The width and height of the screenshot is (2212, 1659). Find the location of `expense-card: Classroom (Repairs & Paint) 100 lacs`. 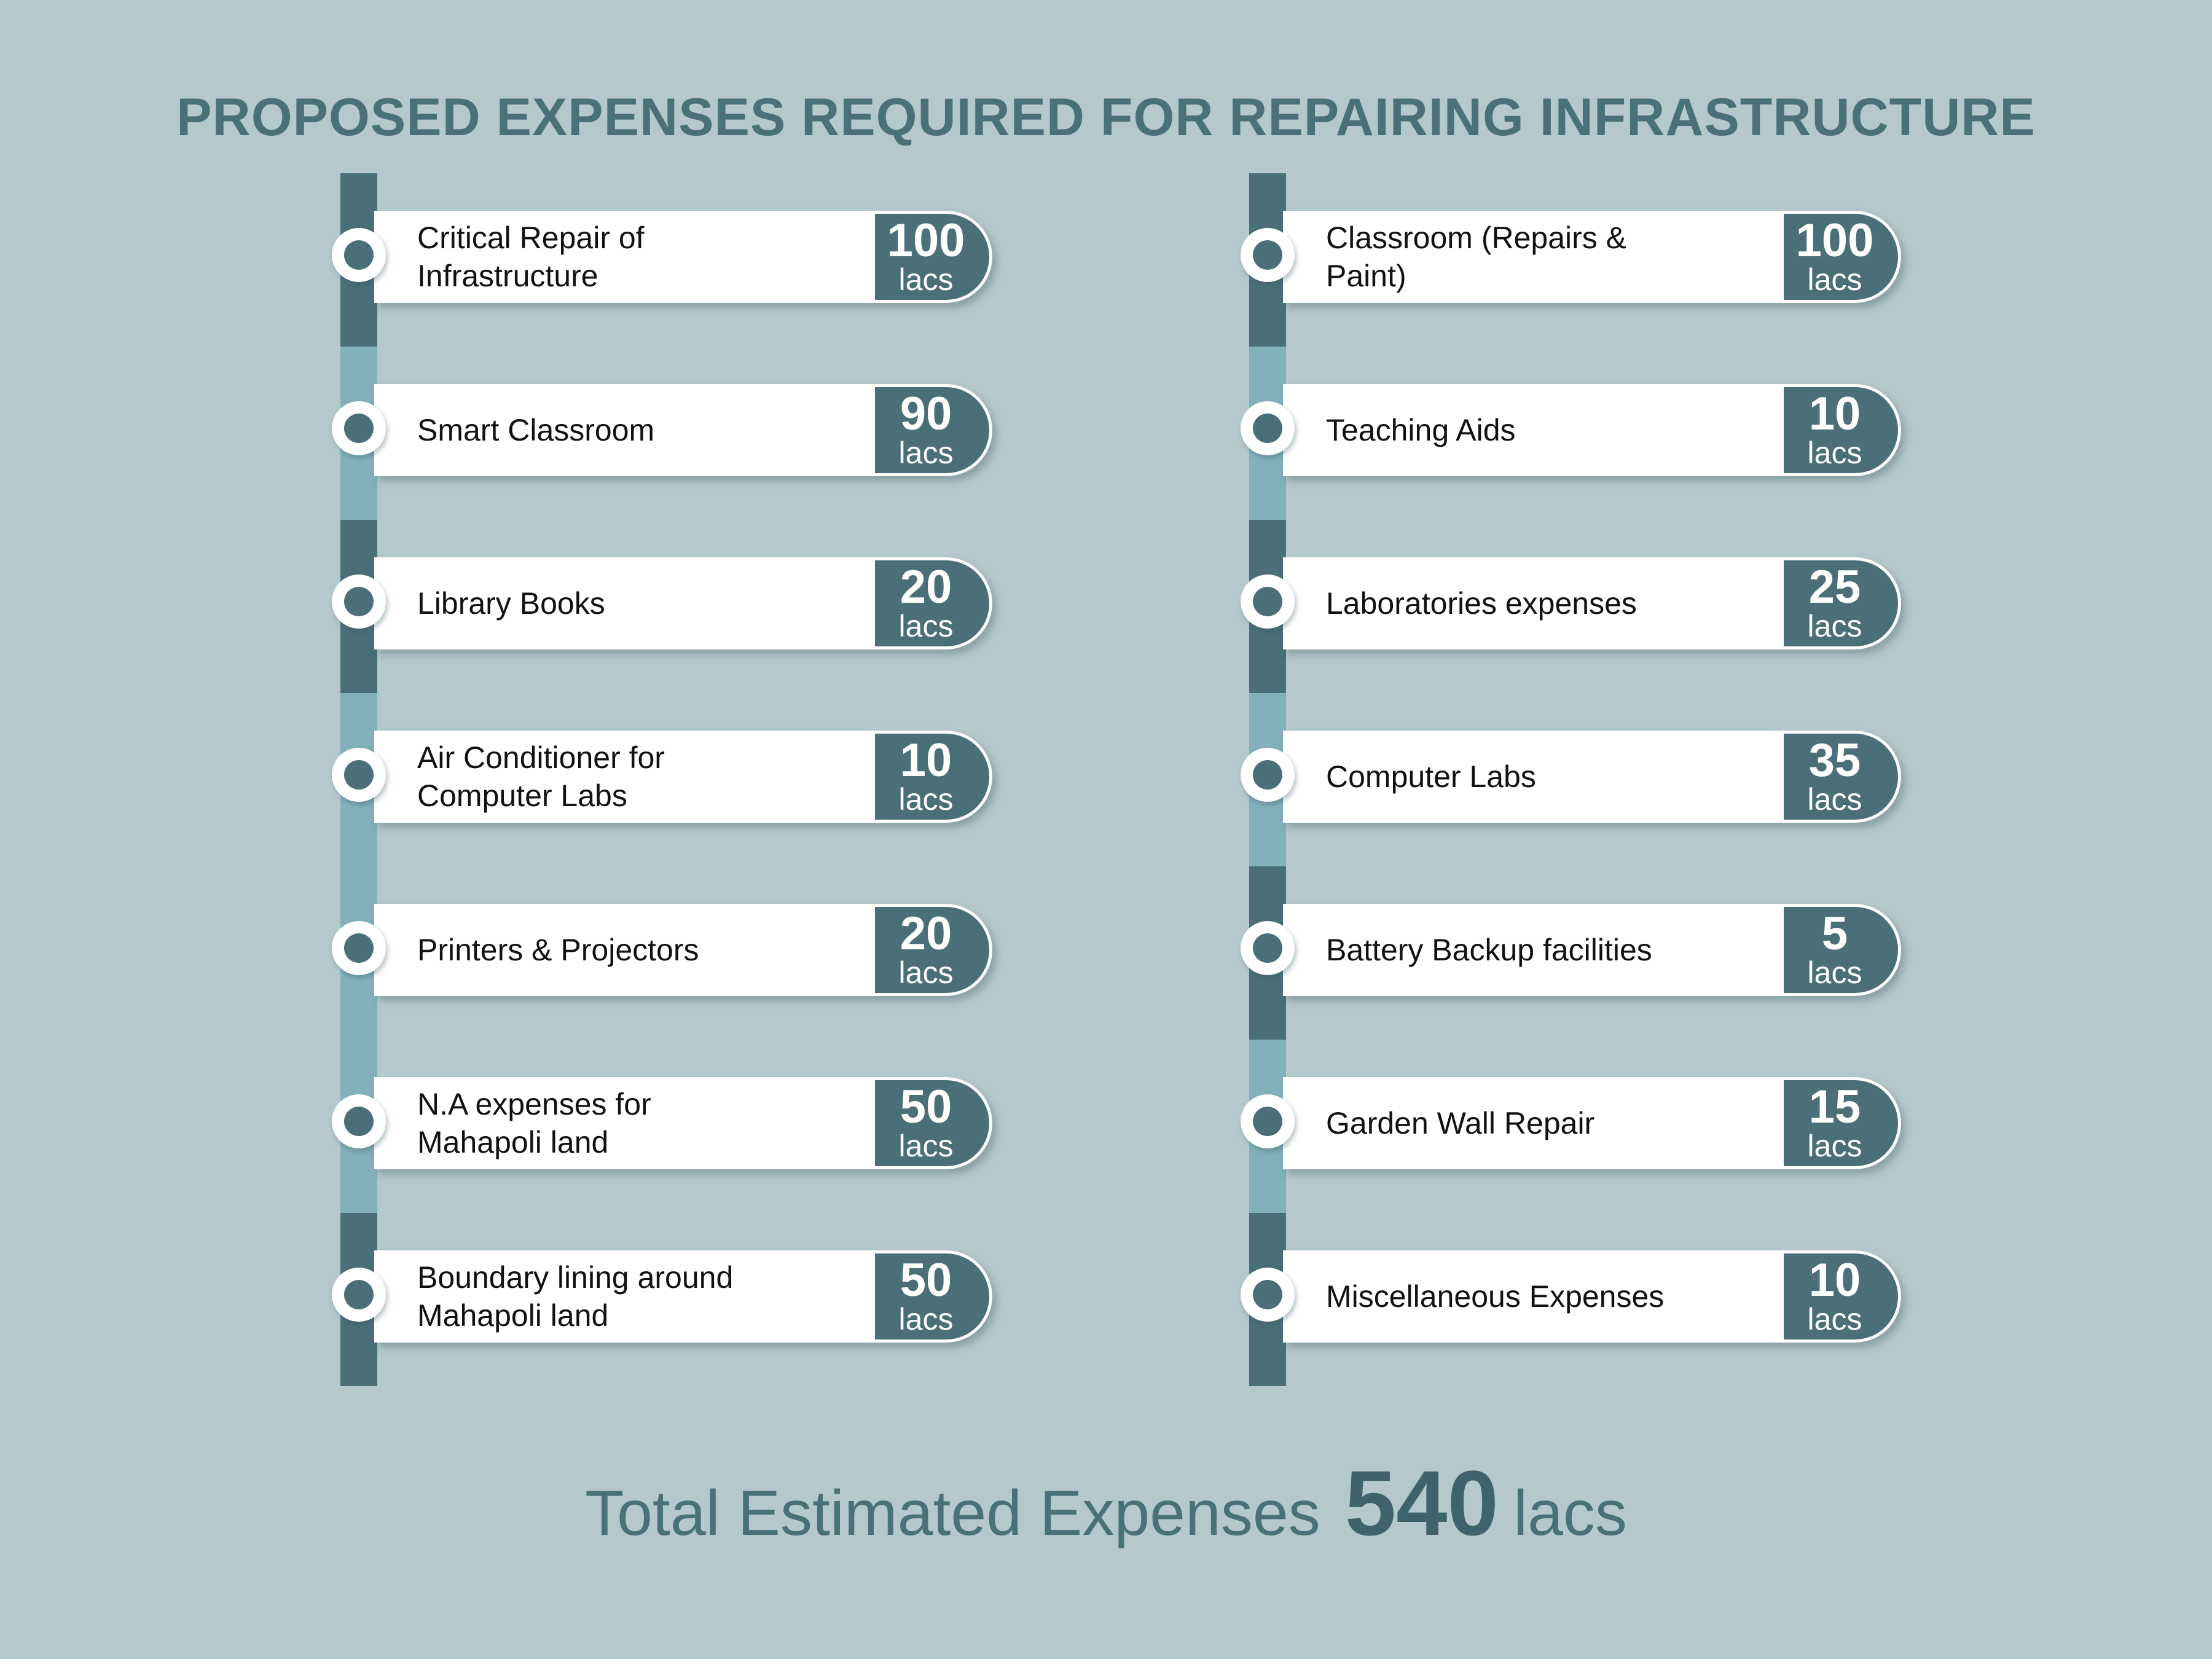

expense-card: Classroom (Repairs & Paint) 100 lacs is located at coordinates (1592, 257).